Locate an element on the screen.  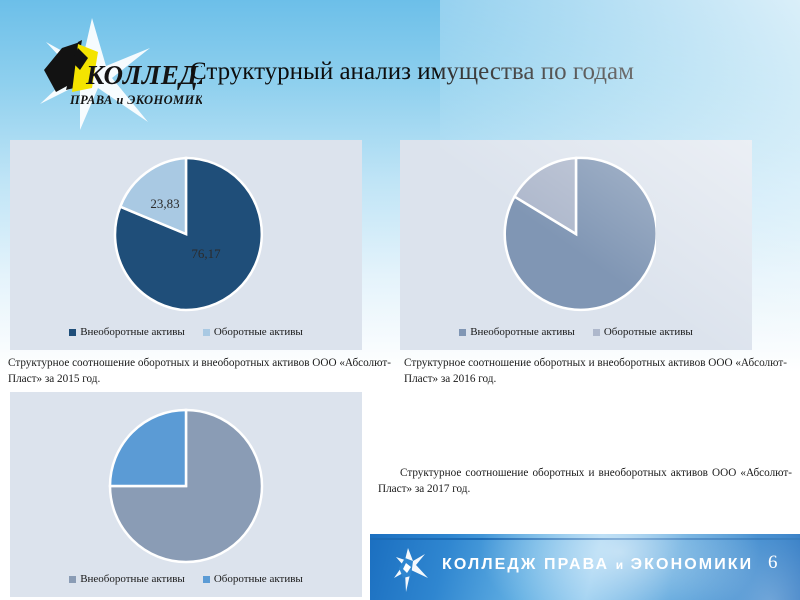
pie-chart-2017-graphic is located at coordinates (186, 486).